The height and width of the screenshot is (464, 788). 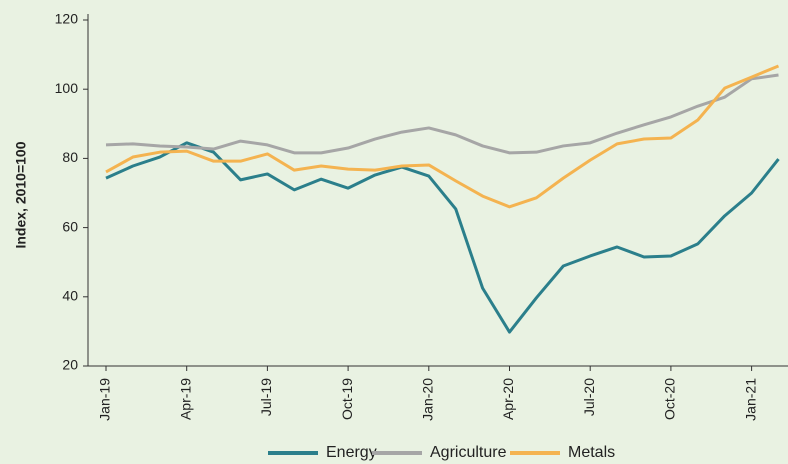 I want to click on legend-label: Energy, so click(x=351, y=452).